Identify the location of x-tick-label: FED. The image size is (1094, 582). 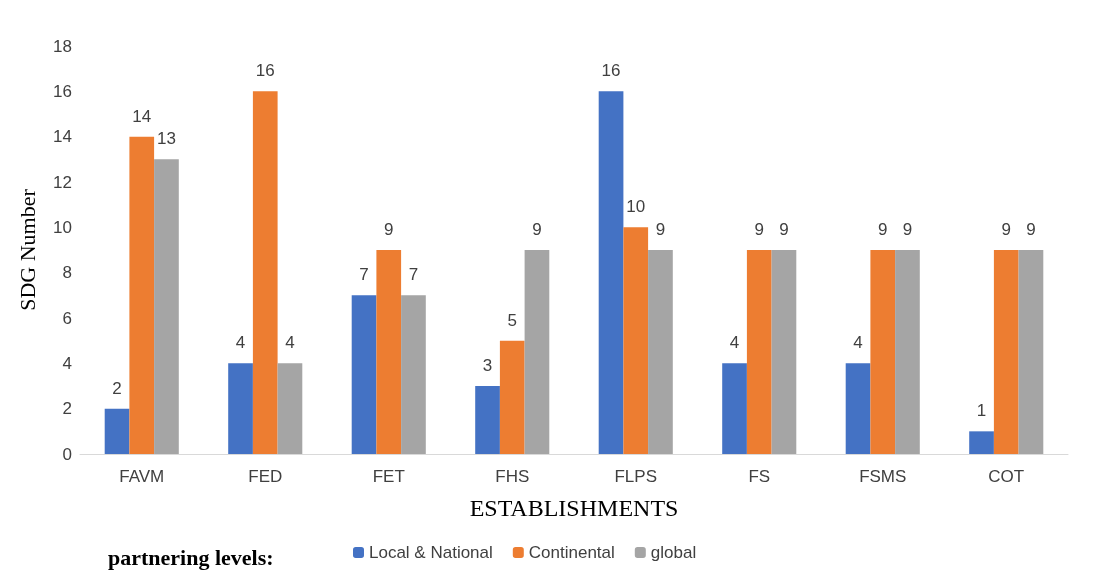
(265, 476).